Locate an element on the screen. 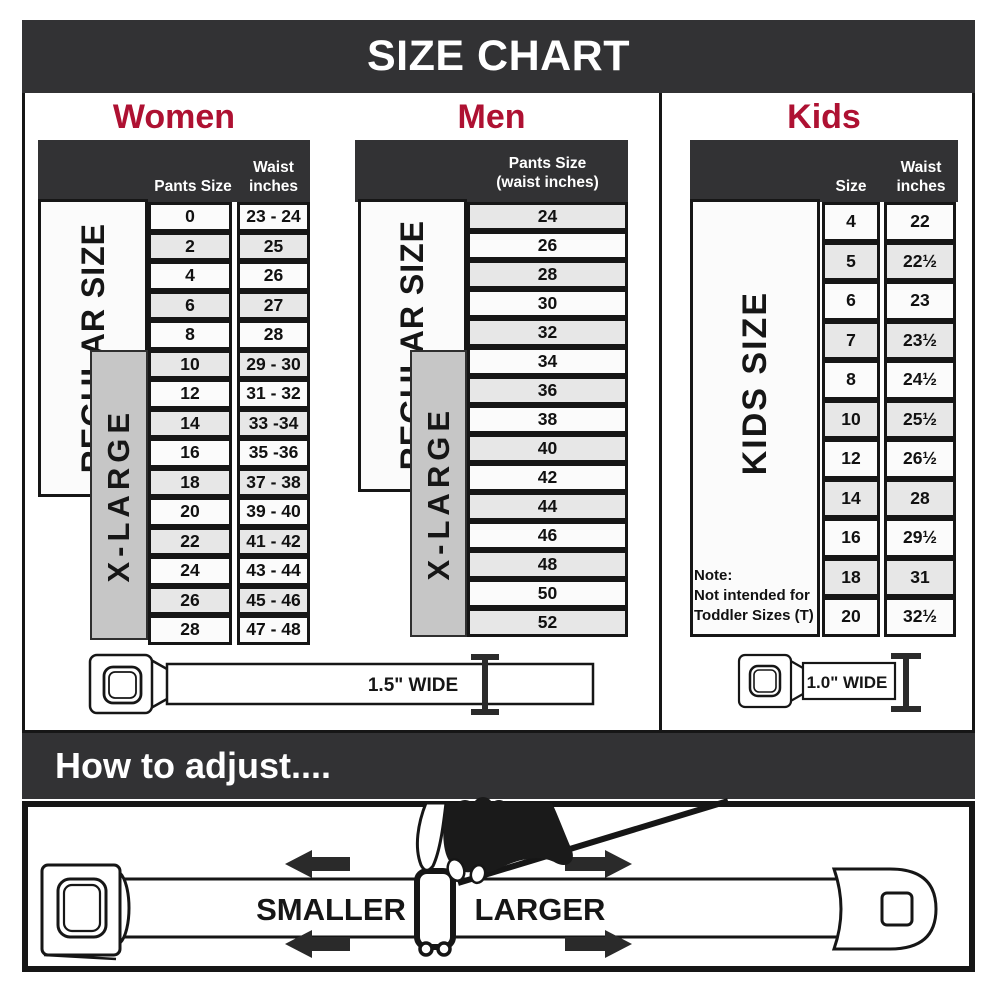  table-row: 12 26½ is located at coordinates (889, 459).